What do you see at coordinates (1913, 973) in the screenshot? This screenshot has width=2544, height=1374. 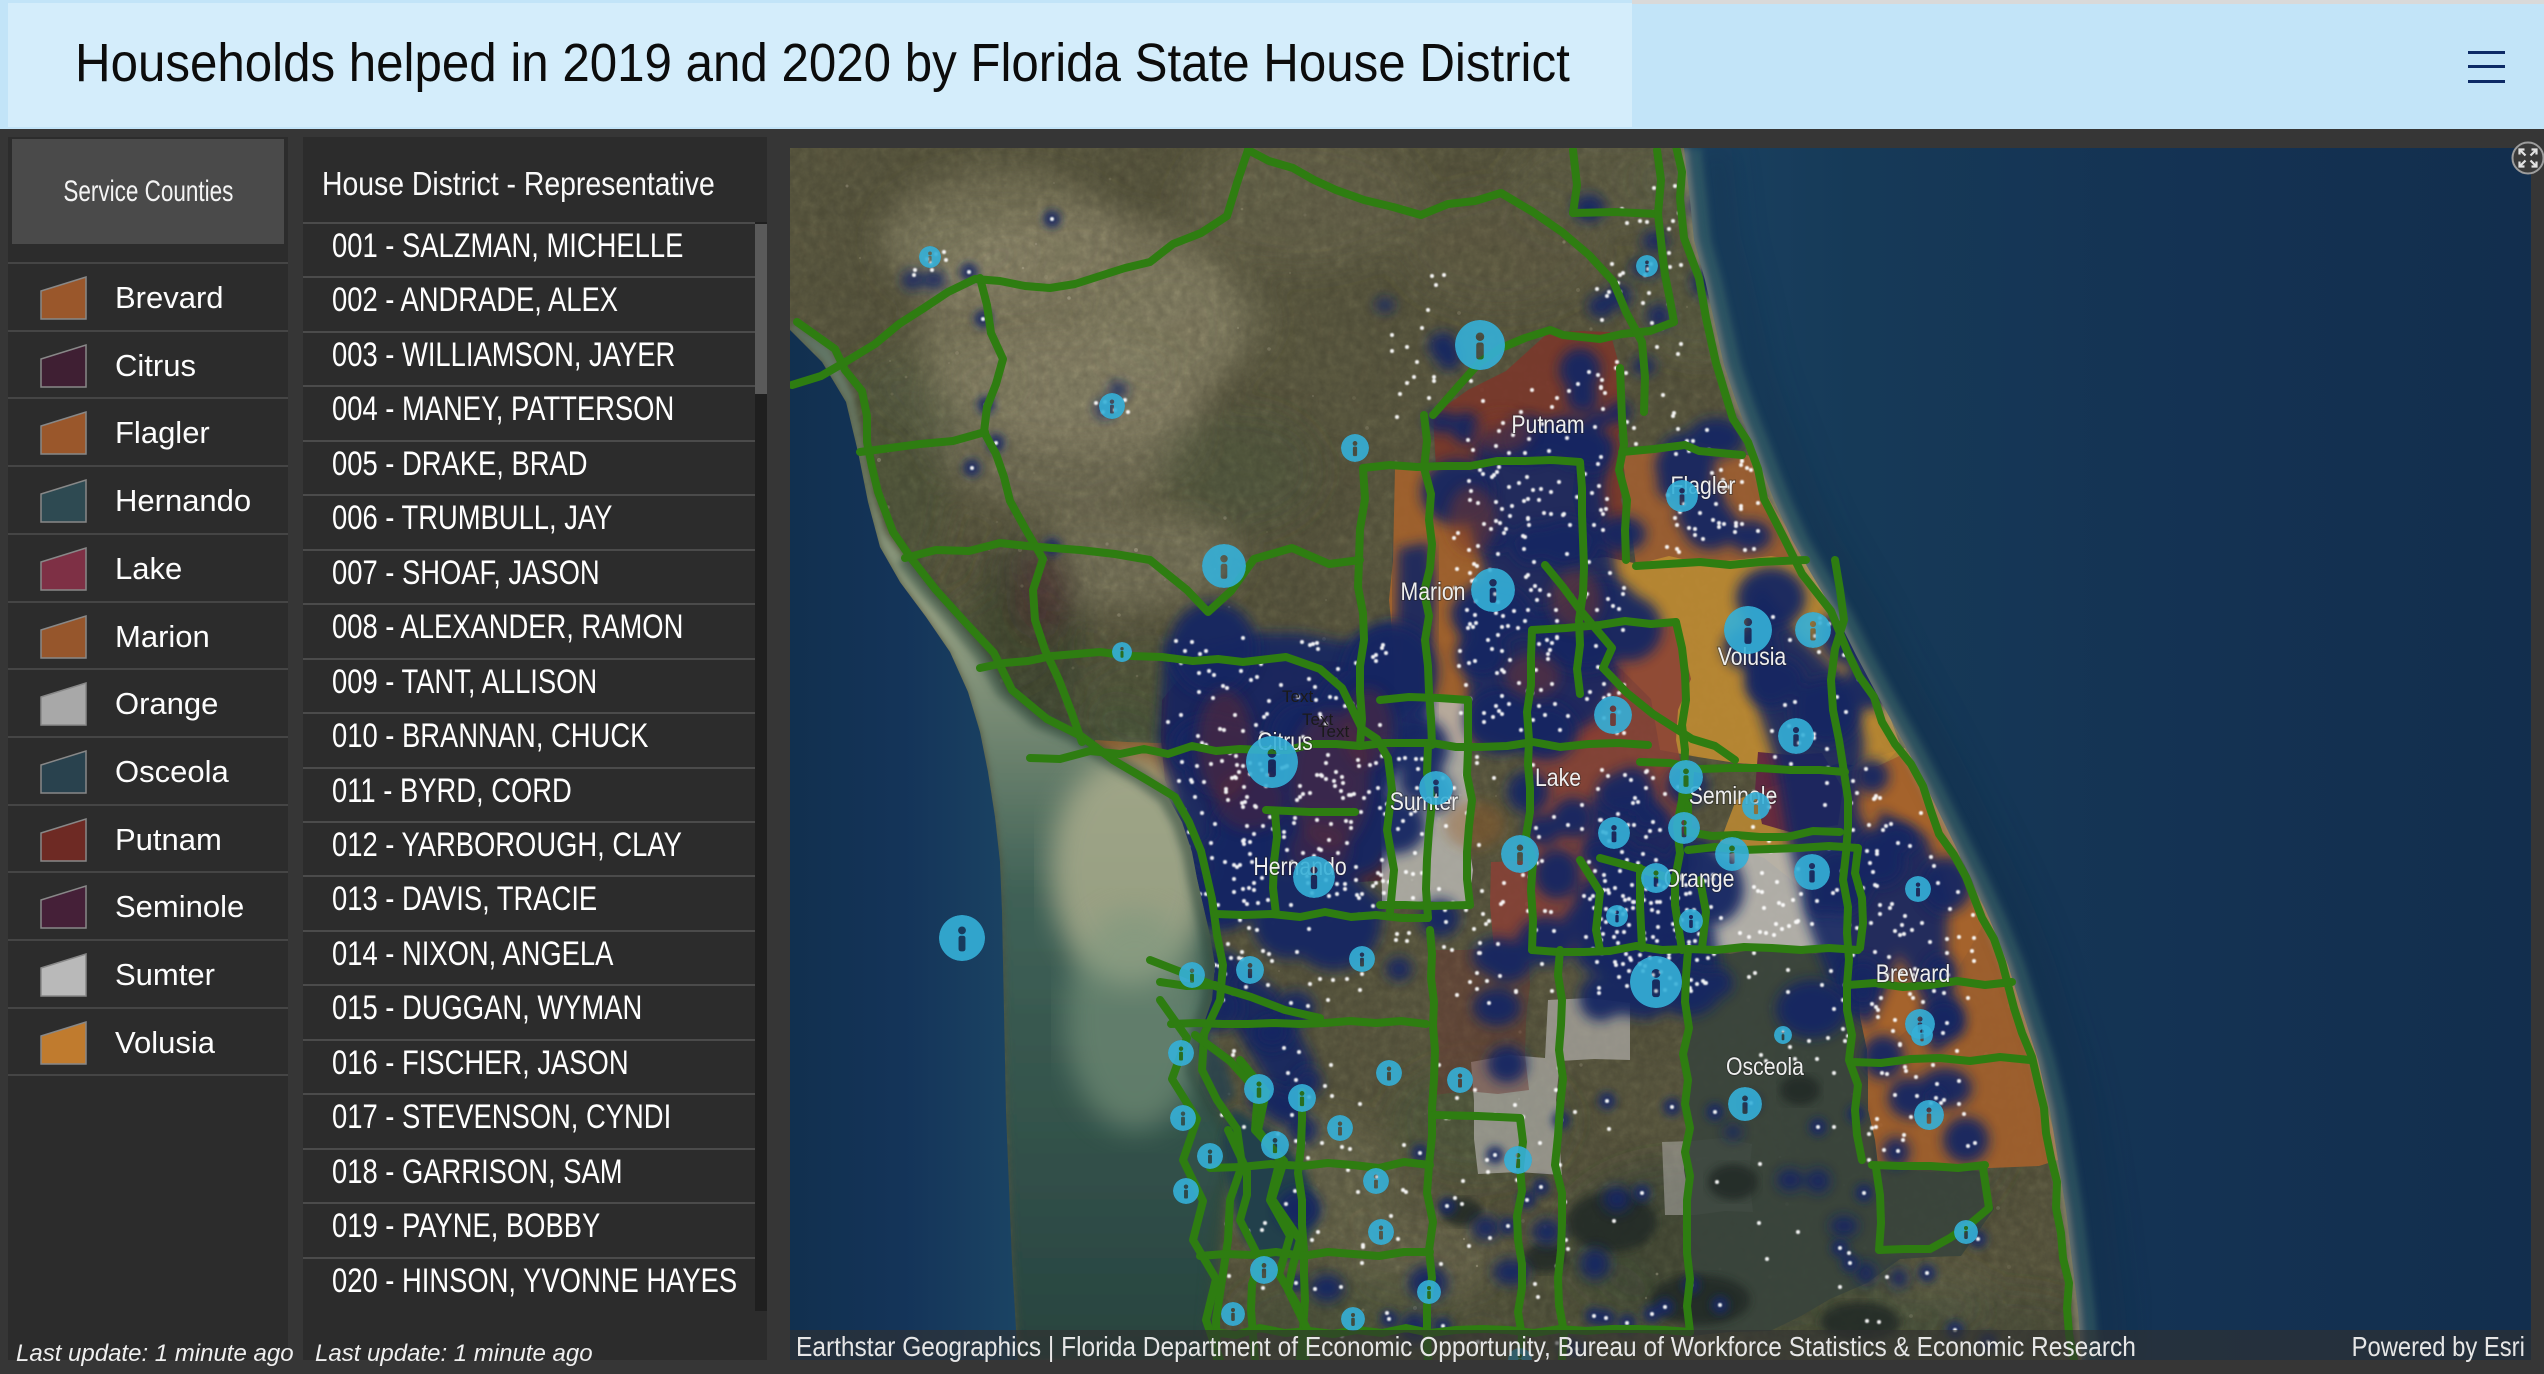 I see `svg-text: Brevard` at bounding box center [1913, 973].